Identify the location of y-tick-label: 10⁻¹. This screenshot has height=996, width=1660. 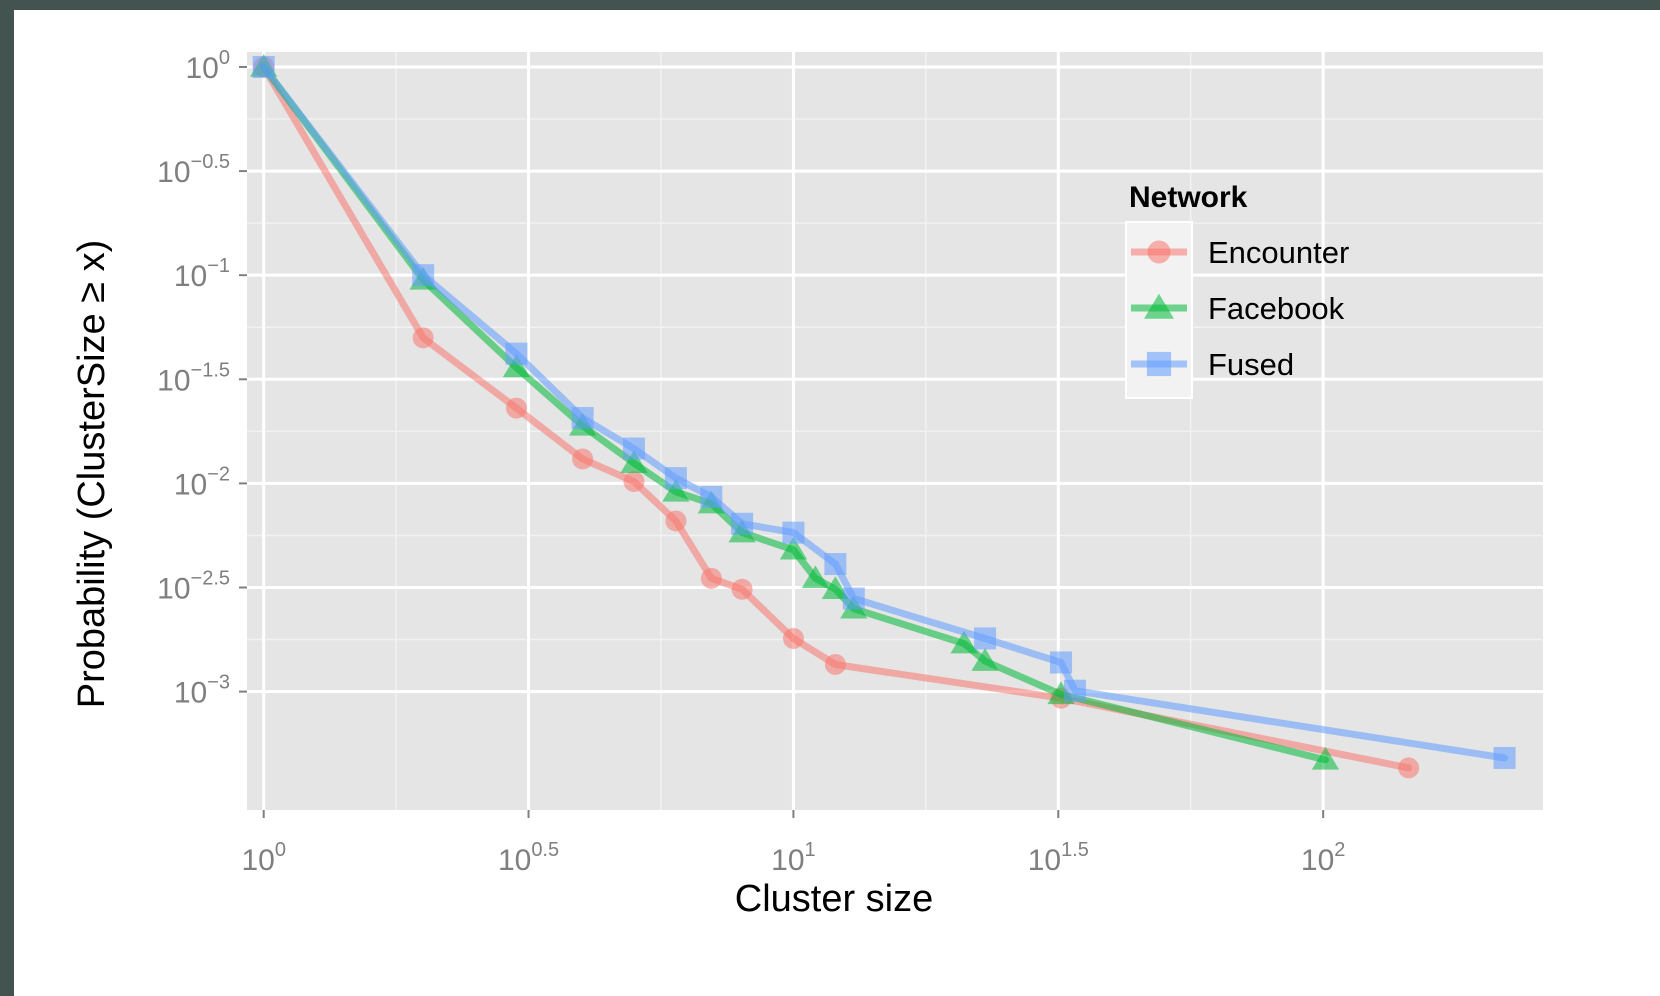
(202, 274).